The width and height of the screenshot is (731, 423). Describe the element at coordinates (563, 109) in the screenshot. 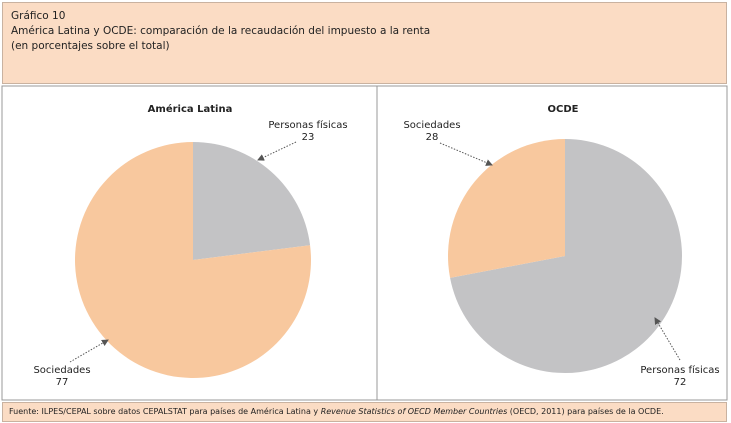

I see `pie-title: OCDE` at that location.